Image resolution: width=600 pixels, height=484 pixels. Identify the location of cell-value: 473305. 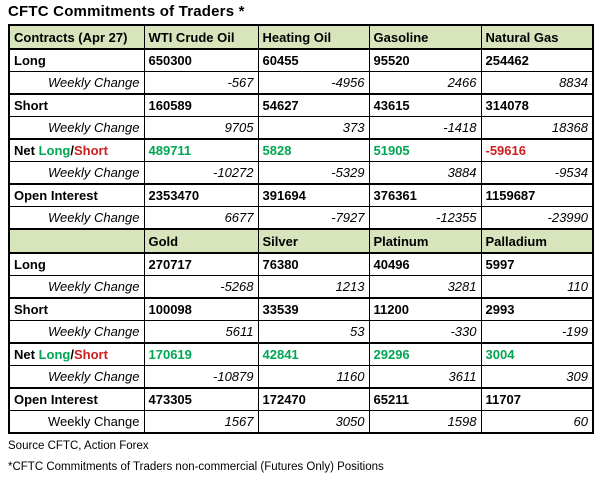
(201, 399).